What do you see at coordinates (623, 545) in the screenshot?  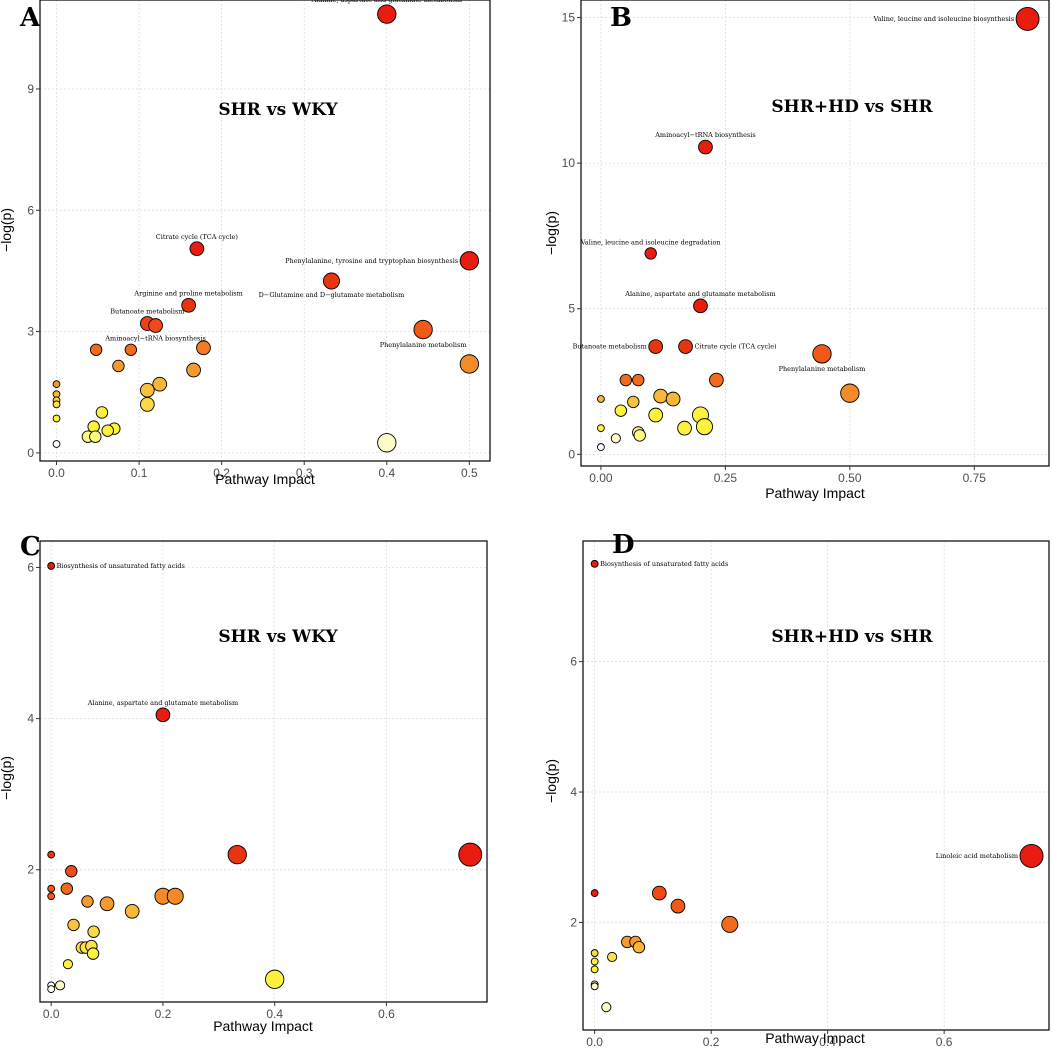 I see `panel-letter: D` at bounding box center [623, 545].